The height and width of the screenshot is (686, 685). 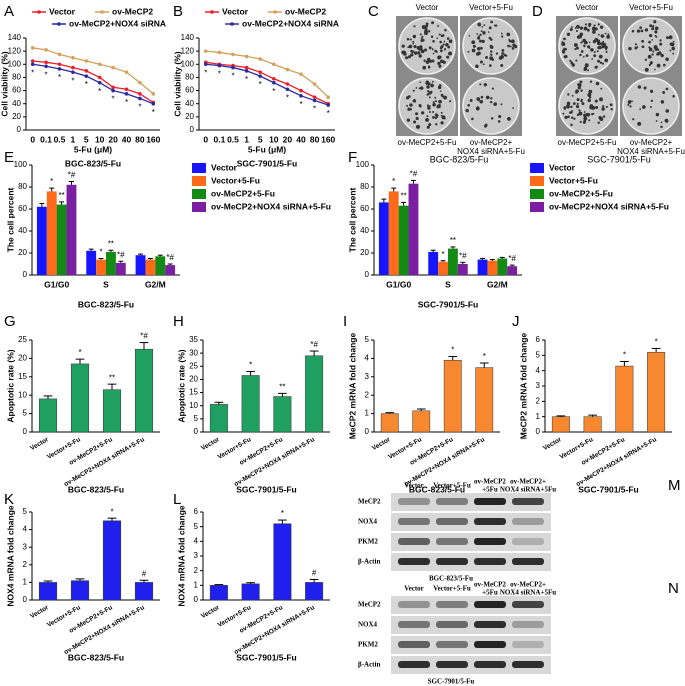 What do you see at coordinates (619, 159) in the screenshot?
I see `image-caption: SGC-7901/5-Fu` at bounding box center [619, 159].